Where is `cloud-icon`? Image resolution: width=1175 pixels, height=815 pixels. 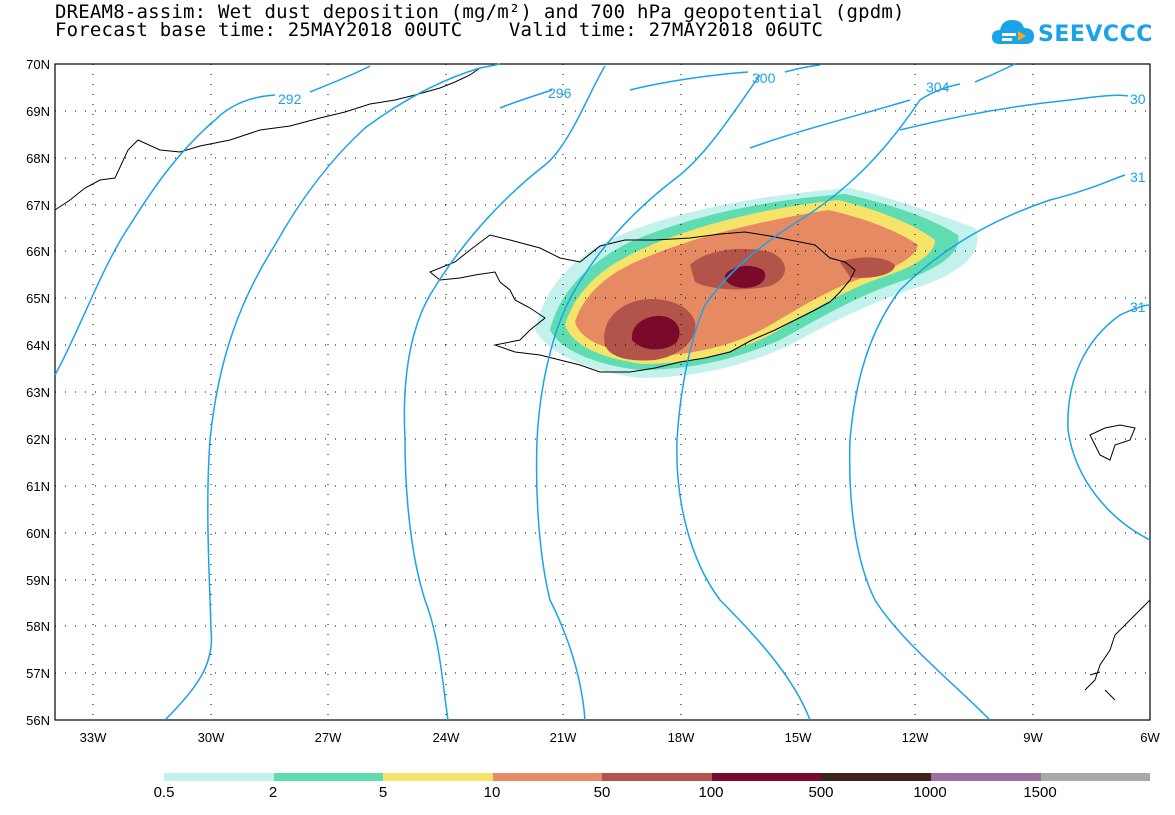 cloud-icon is located at coordinates (1013, 32).